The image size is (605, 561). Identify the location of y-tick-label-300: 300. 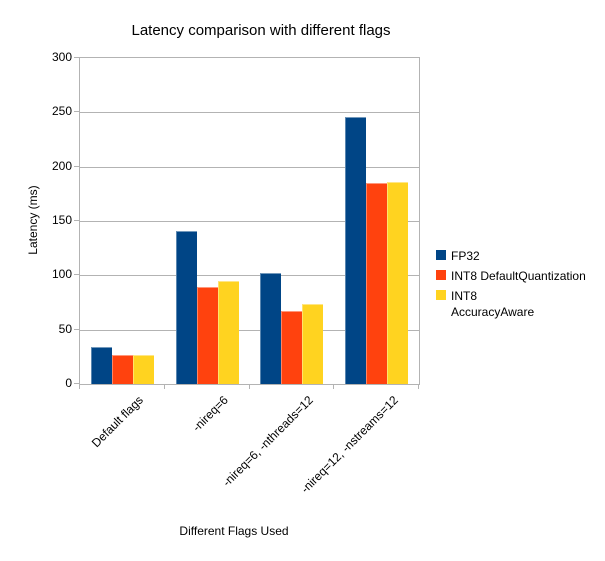
(61, 57).